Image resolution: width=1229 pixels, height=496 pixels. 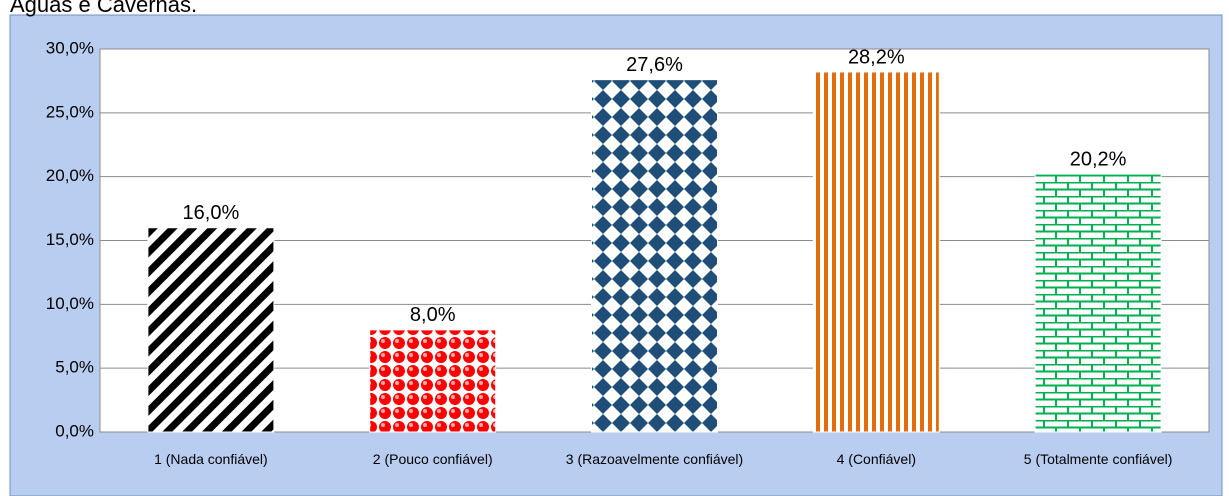 I want to click on x-tick-label: 3 (Razoavelmente confiável), so click(x=654, y=459).